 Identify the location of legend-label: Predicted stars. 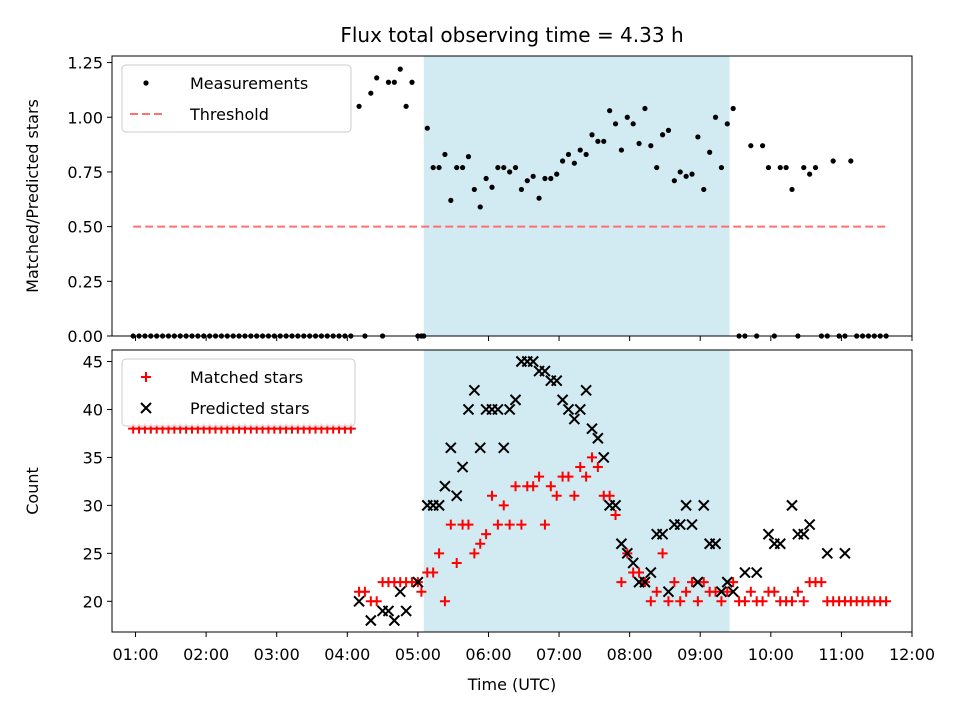
(250, 408).